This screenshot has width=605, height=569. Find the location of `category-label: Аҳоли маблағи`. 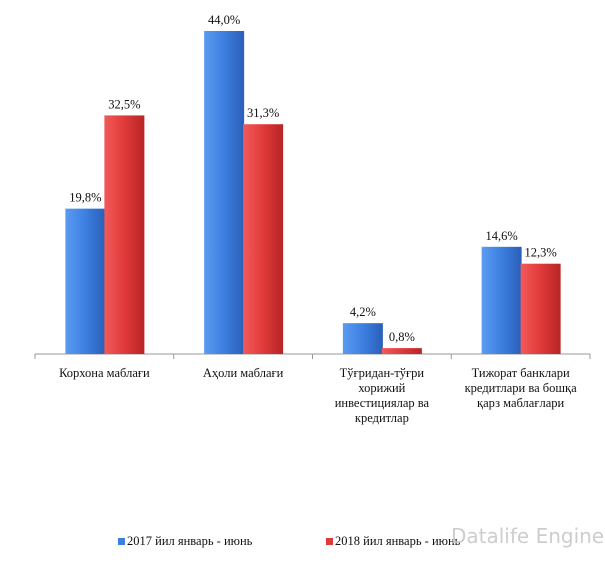

category-label: Аҳоли маблағи is located at coordinates (243, 373).